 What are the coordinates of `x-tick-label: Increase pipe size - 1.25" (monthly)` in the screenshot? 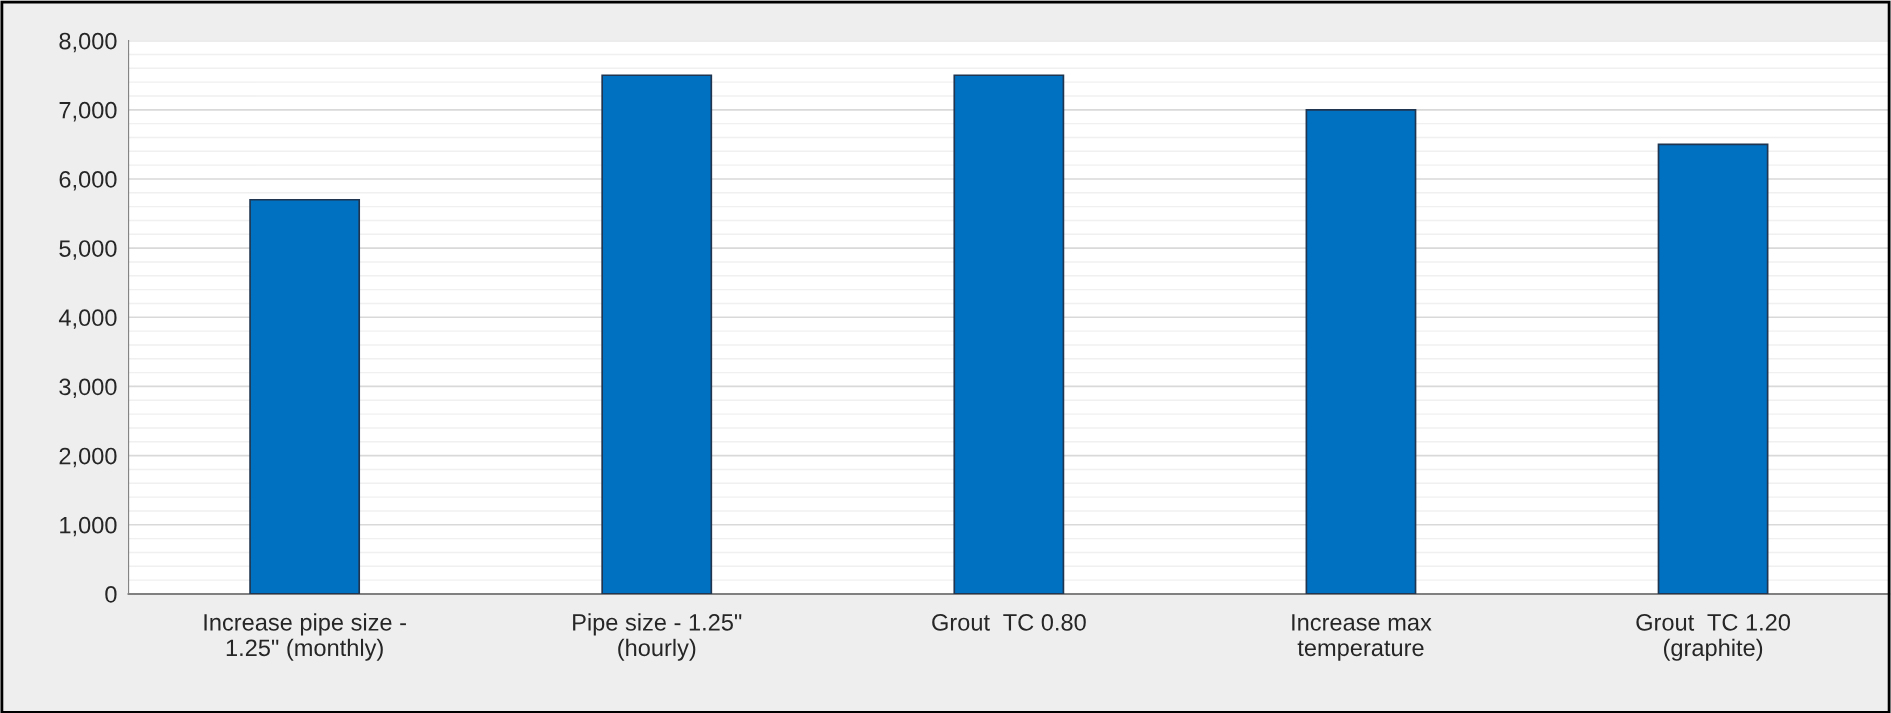 It's located at (305, 637).